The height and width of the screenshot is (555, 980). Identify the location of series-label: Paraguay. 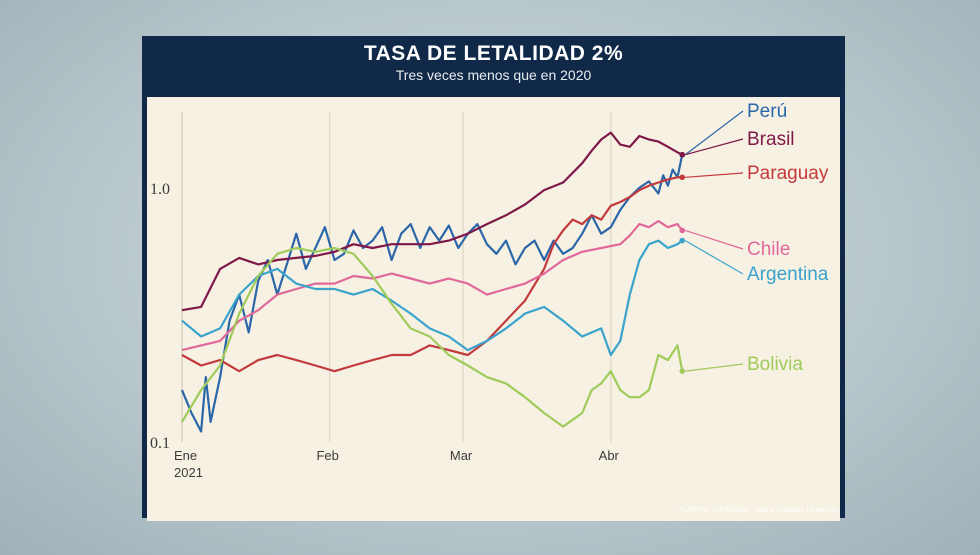
(788, 173).